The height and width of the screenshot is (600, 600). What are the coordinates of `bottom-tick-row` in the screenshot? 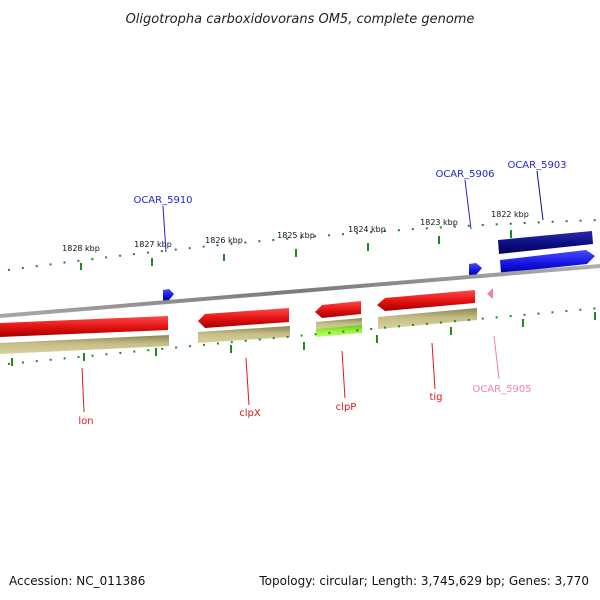 It's located at (303, 336).